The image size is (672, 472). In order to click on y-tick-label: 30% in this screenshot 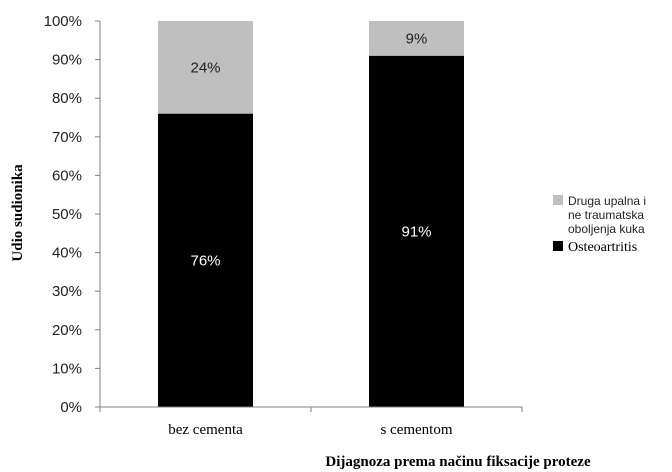, I will do `click(67, 291)`.